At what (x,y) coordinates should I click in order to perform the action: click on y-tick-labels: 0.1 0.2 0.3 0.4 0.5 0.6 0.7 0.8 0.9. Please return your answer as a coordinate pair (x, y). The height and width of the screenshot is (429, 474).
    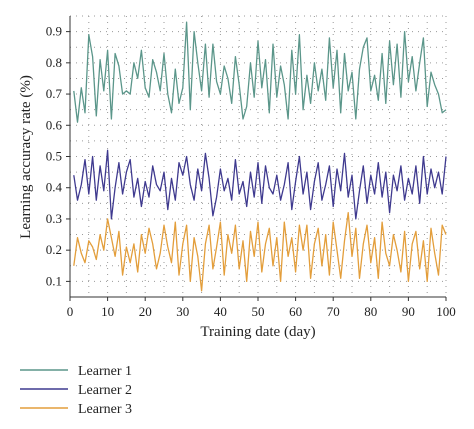
    Looking at the image, I should click on (58, 156).